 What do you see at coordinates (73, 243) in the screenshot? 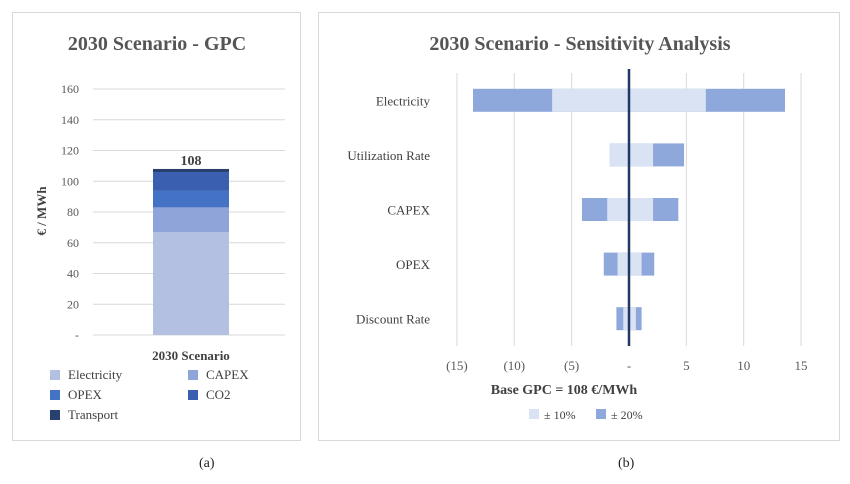
I see `y-tick-label: 60` at bounding box center [73, 243].